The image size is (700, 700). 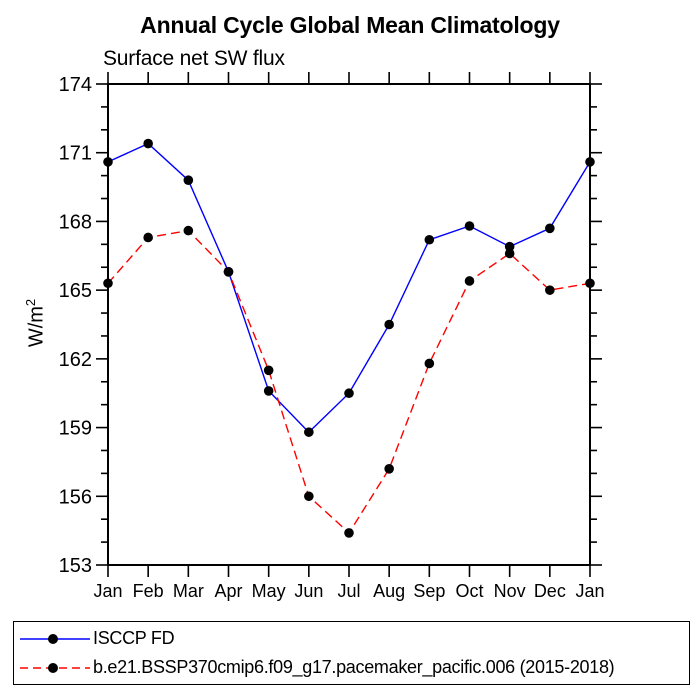 What do you see at coordinates (389, 591) in the screenshot?
I see `x-axis-tick-label: Aug` at bounding box center [389, 591].